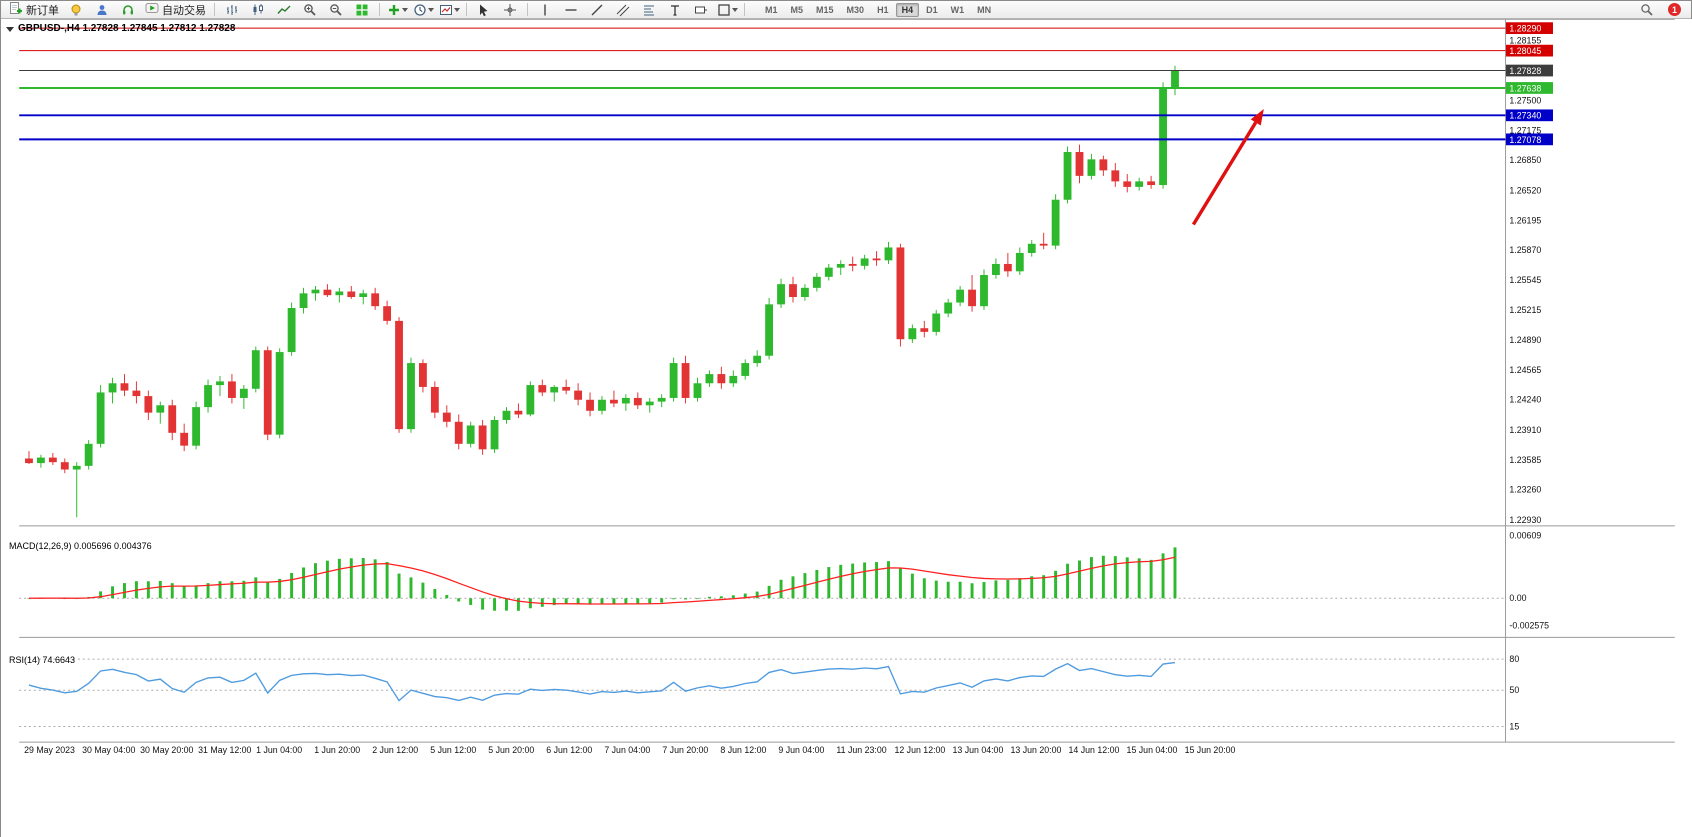 This screenshot has width=1692, height=837. I want to click on auto-trading-icon, so click(152, 9).